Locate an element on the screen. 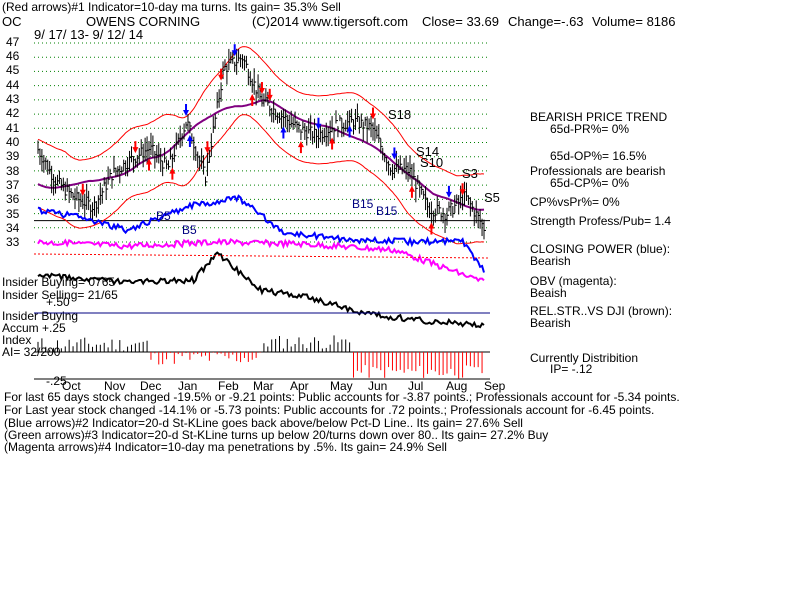 The width and height of the screenshot is (800, 600). relstr-value: Bearish is located at coordinates (550, 323).